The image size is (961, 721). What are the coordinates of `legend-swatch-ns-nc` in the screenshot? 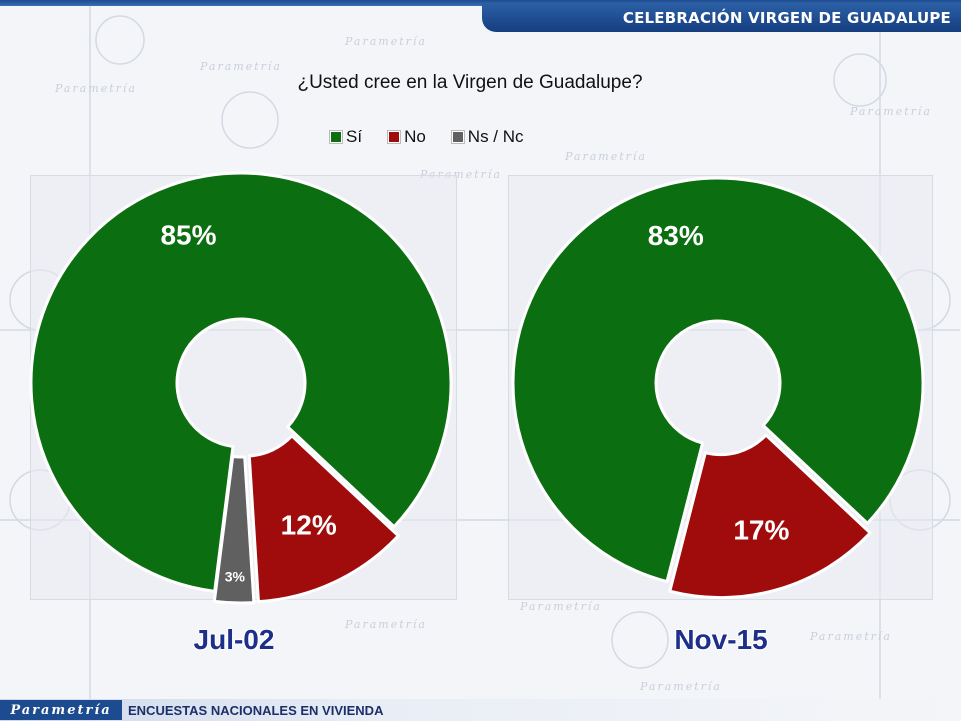 It's located at (457, 137).